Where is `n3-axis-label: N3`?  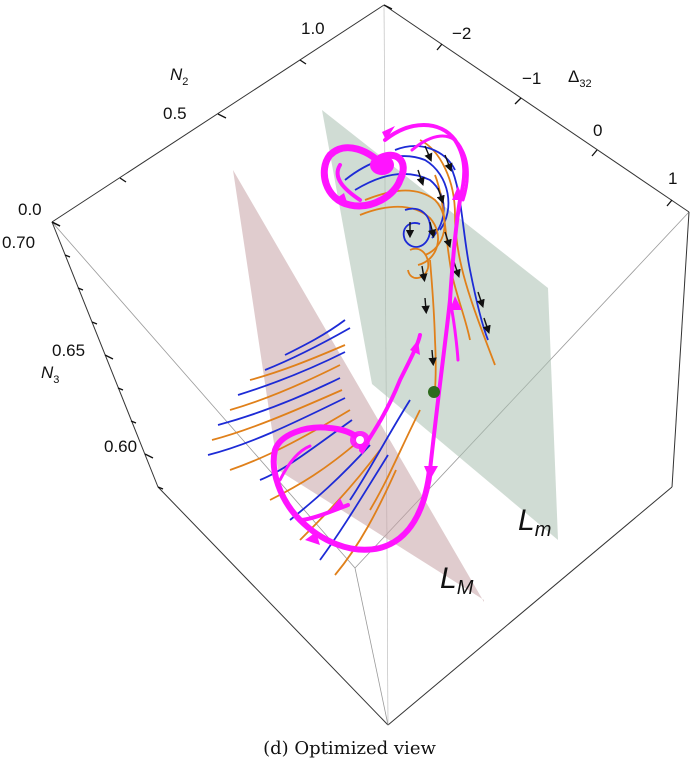 n3-axis-label: N3 is located at coordinates (50, 374).